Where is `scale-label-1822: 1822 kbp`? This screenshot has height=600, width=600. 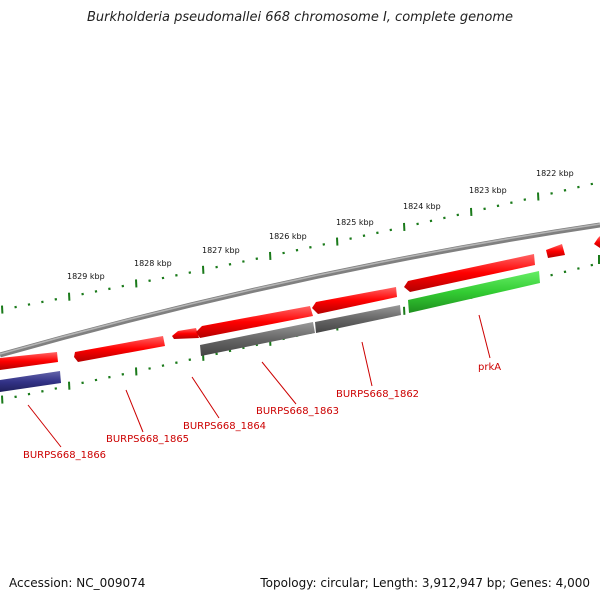 scale-label-1822: 1822 kbp is located at coordinates (555, 173).